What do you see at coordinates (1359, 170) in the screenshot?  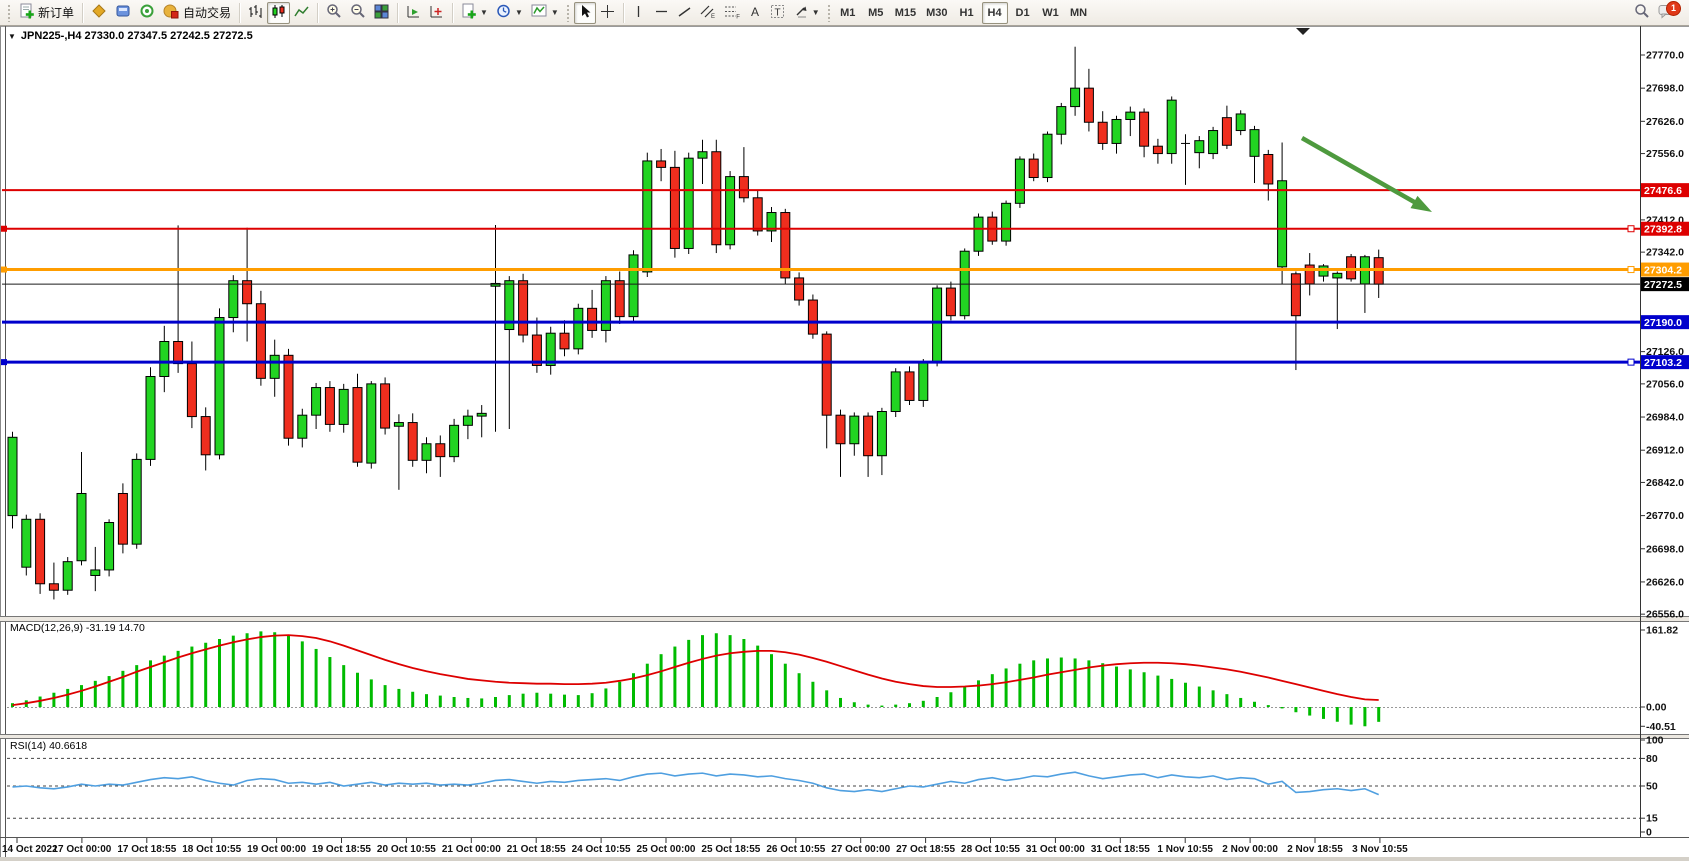 I see `trend-arrow-annotation` at bounding box center [1359, 170].